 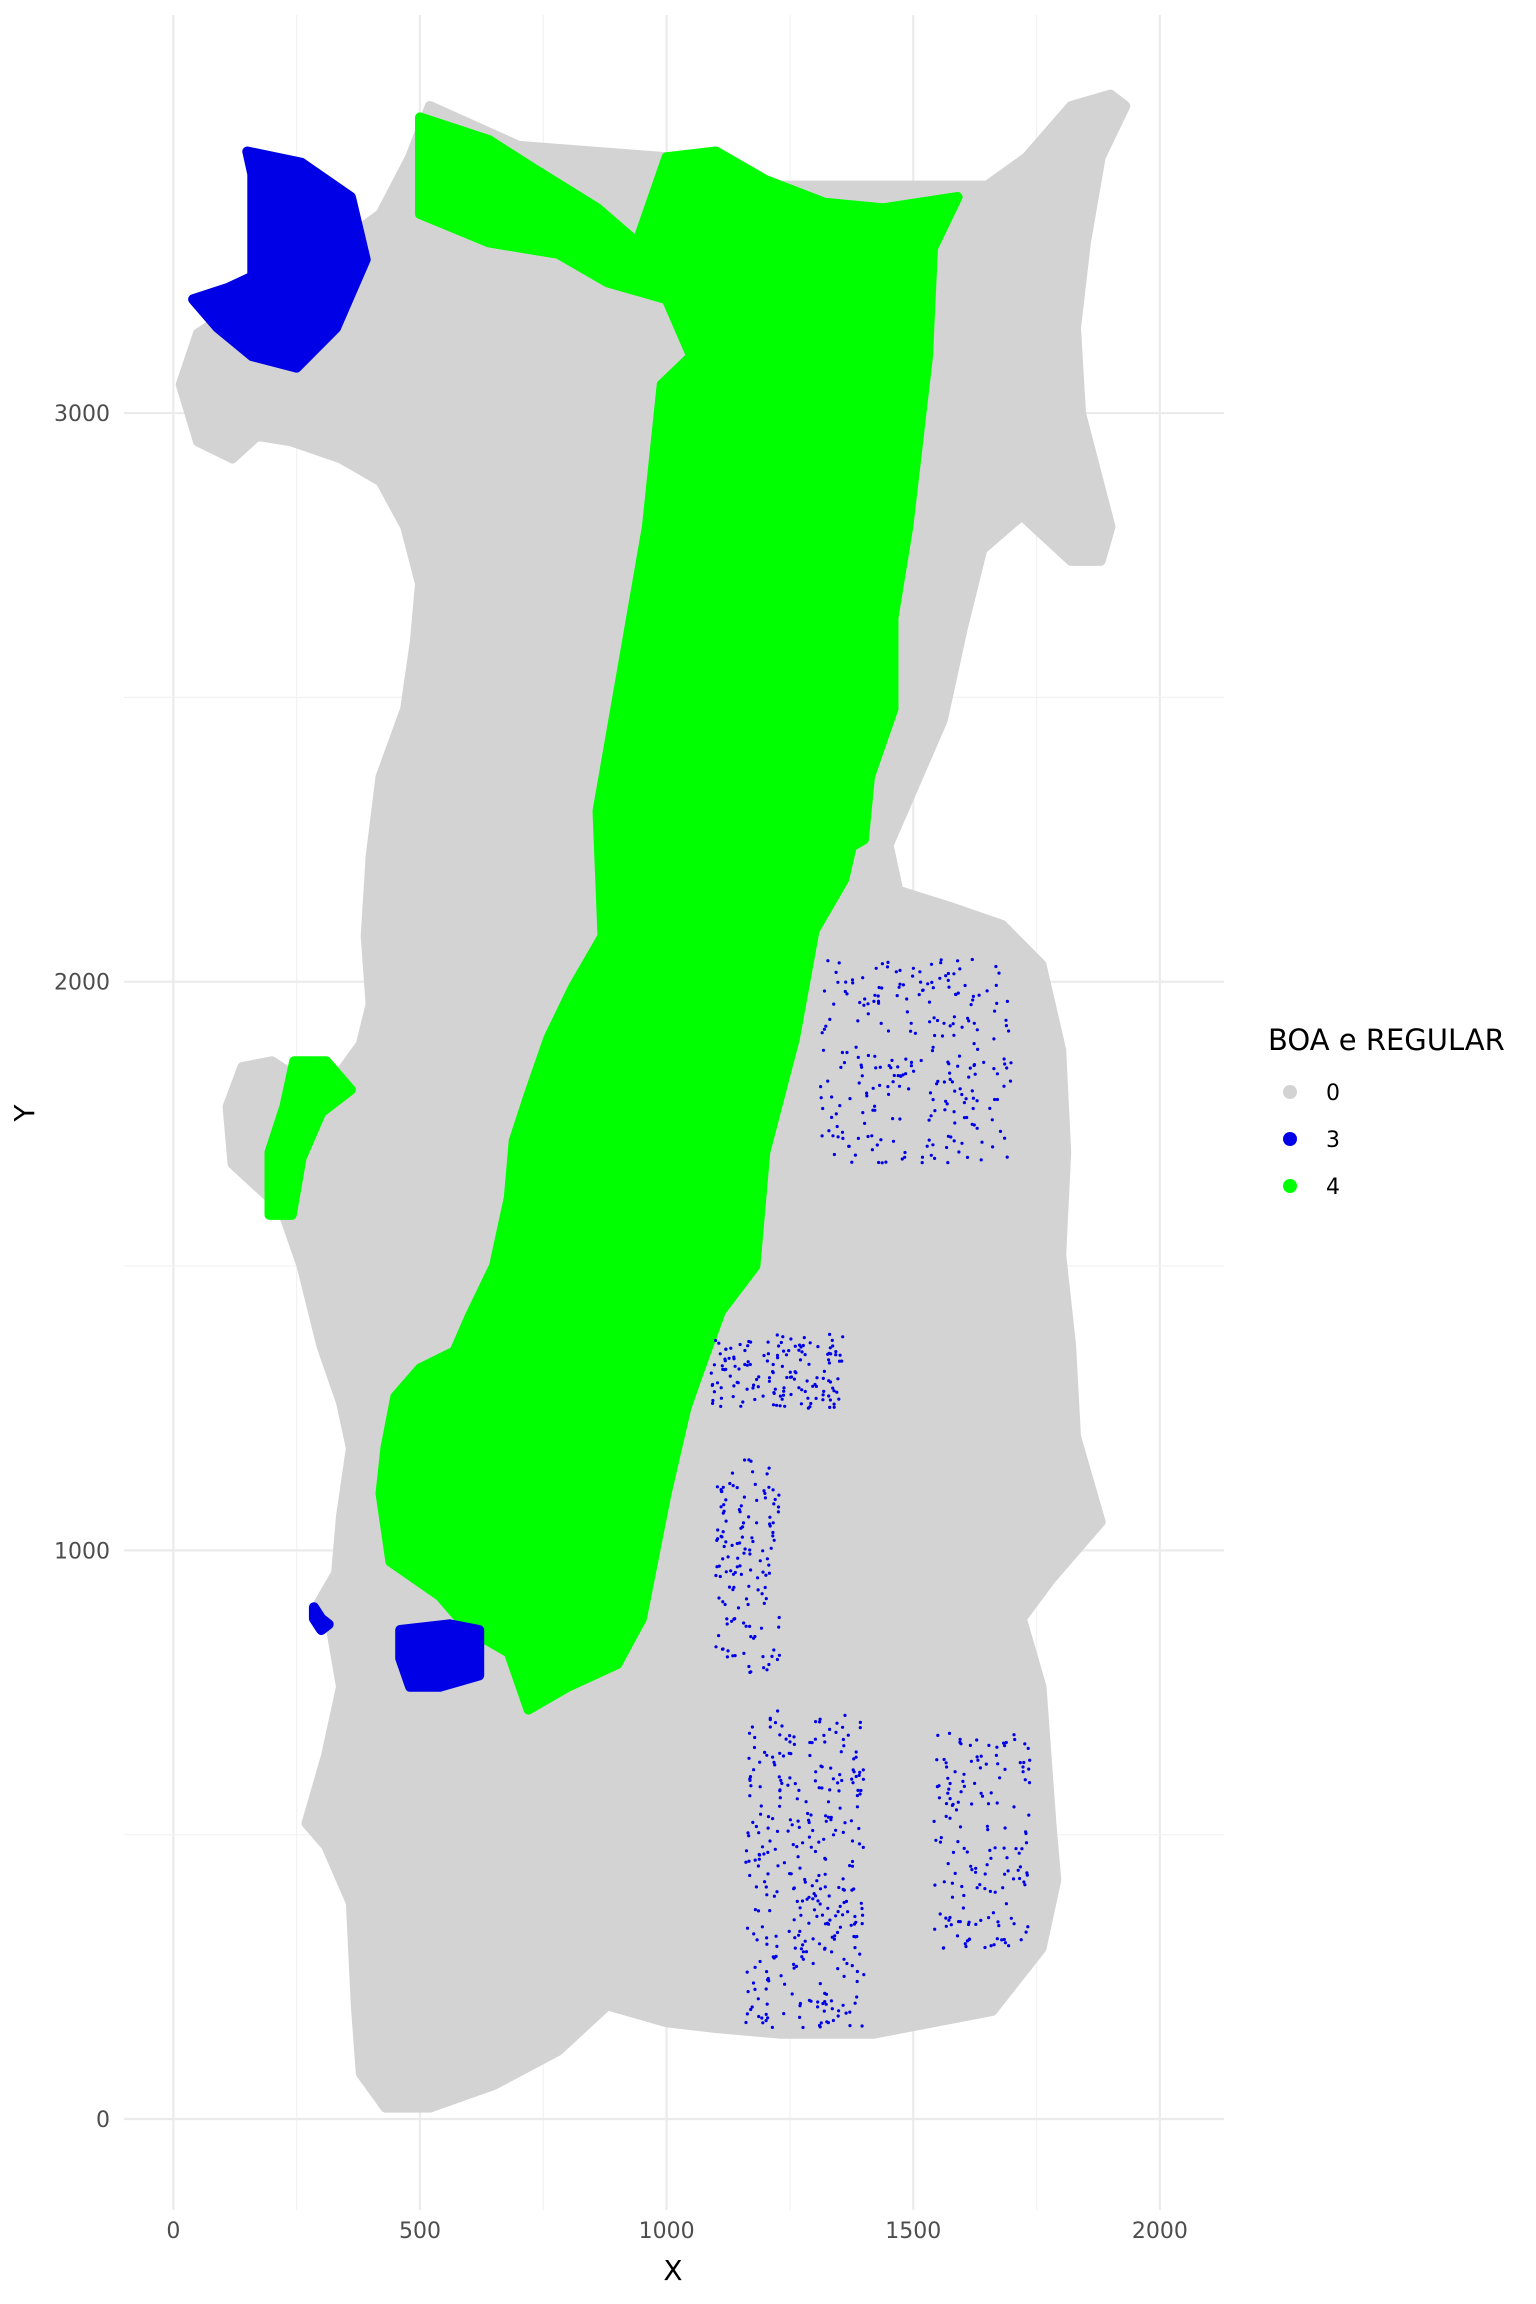 What do you see at coordinates (1160, 2231) in the screenshot?
I see `x-tick-label: 2000` at bounding box center [1160, 2231].